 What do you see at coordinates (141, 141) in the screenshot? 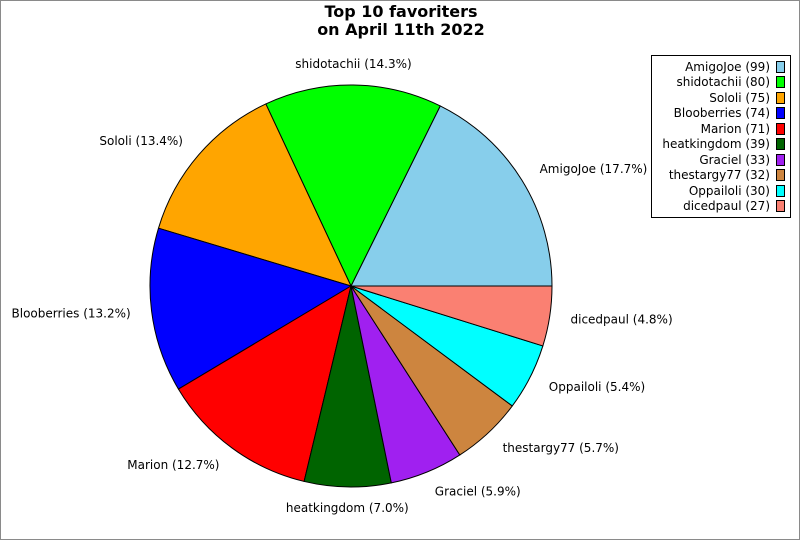
I see `slice-label-2: Sololi (13.4%)` at bounding box center [141, 141].